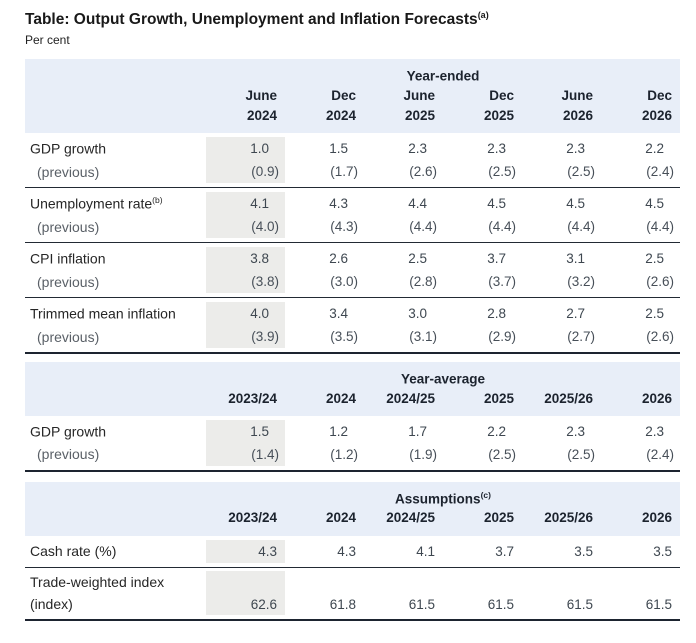  I want to click on span-header-row: Assumptions(c), so click(352, 495).